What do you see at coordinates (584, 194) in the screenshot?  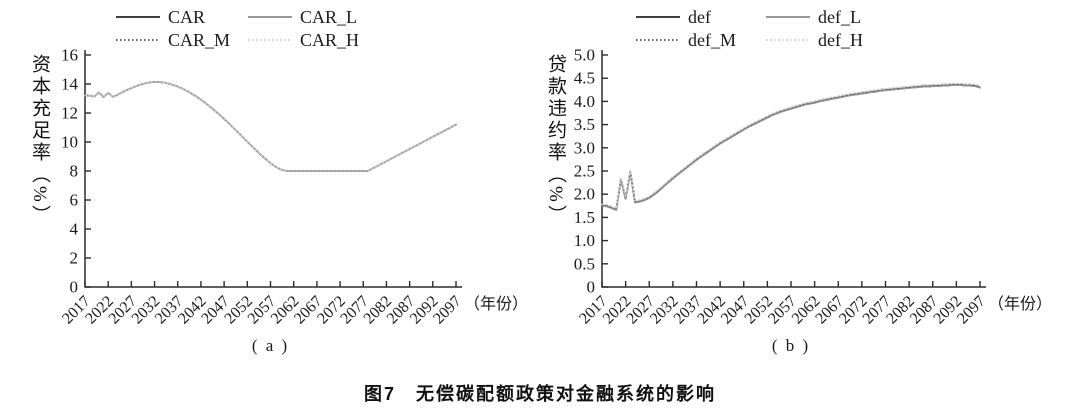 I see `y-tick-label: 2.0` at bounding box center [584, 194].